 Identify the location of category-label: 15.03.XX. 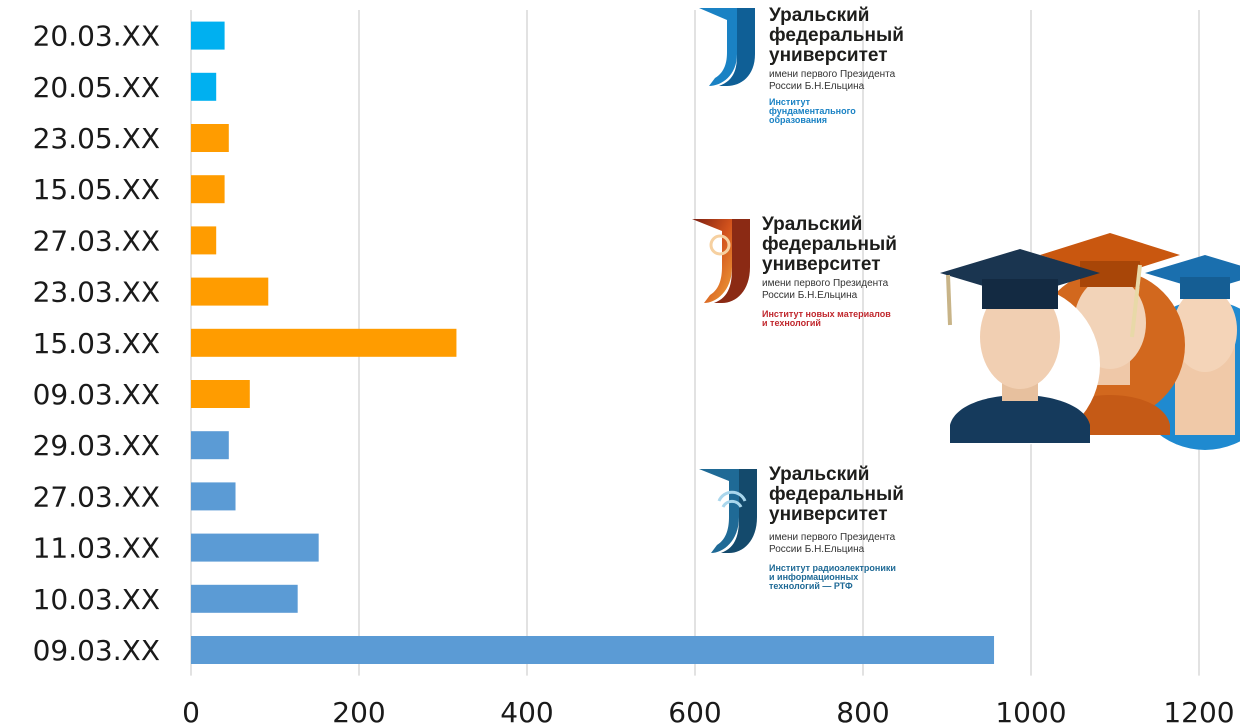
(96, 343).